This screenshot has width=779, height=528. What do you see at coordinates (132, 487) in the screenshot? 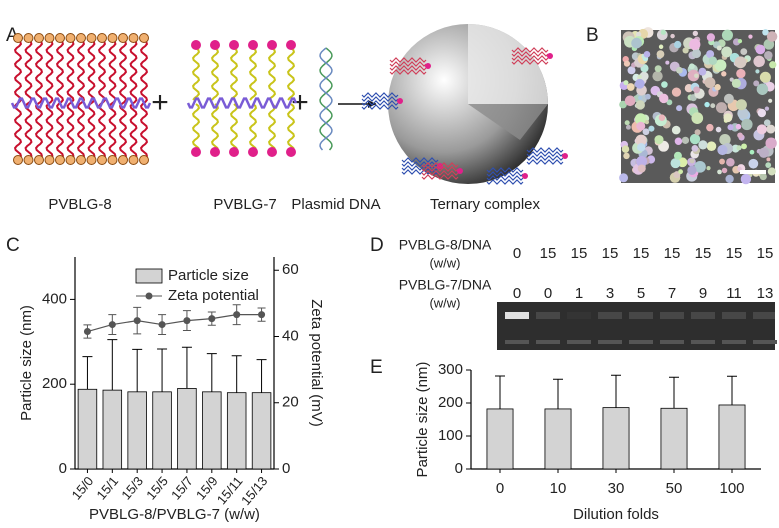
I see `x-tick-label: 15/3` at bounding box center [132, 487].